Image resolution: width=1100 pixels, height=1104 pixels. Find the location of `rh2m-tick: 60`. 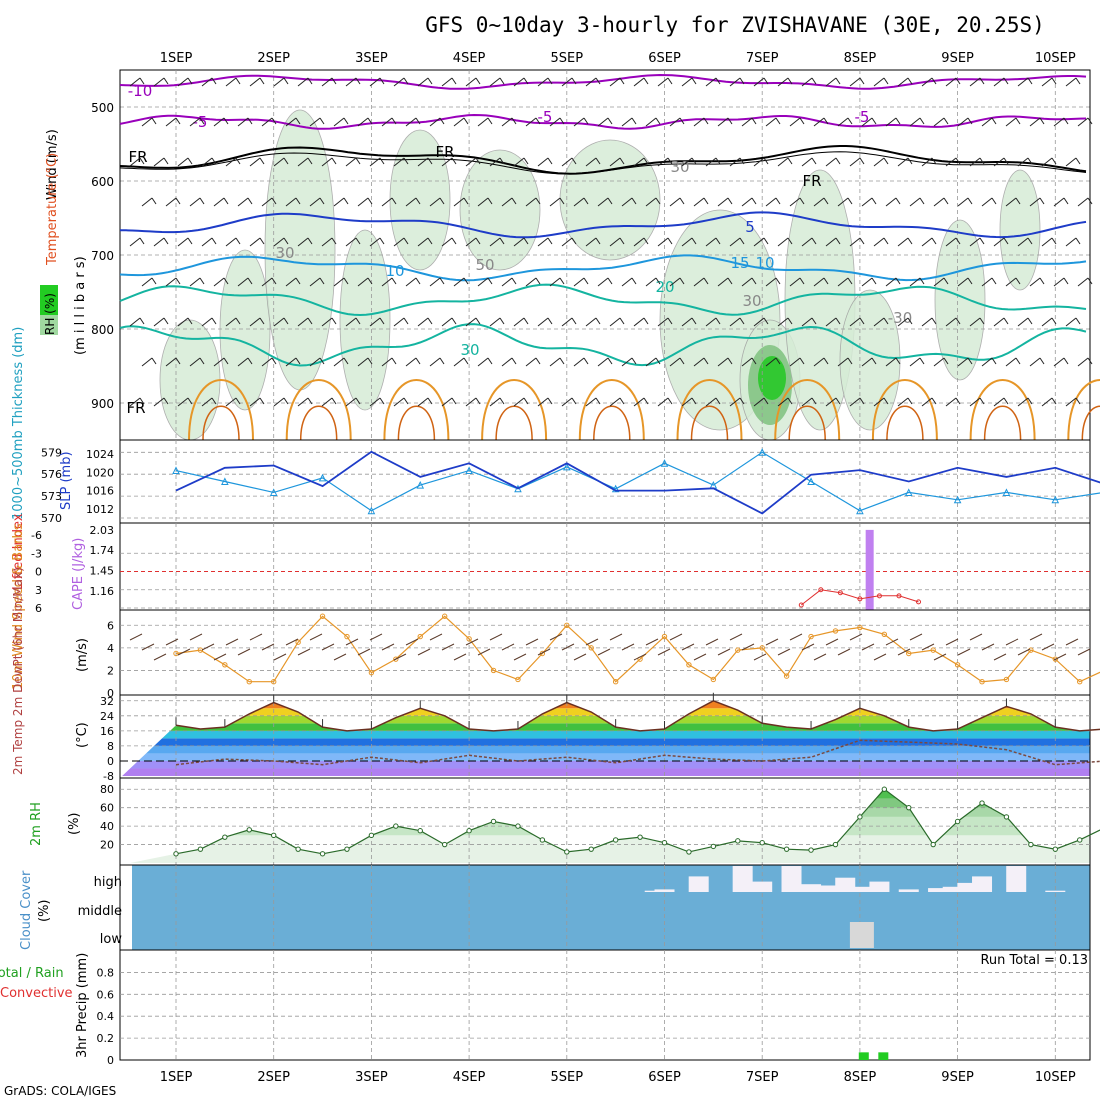

rh2m-tick: 60 is located at coordinates (107, 808).